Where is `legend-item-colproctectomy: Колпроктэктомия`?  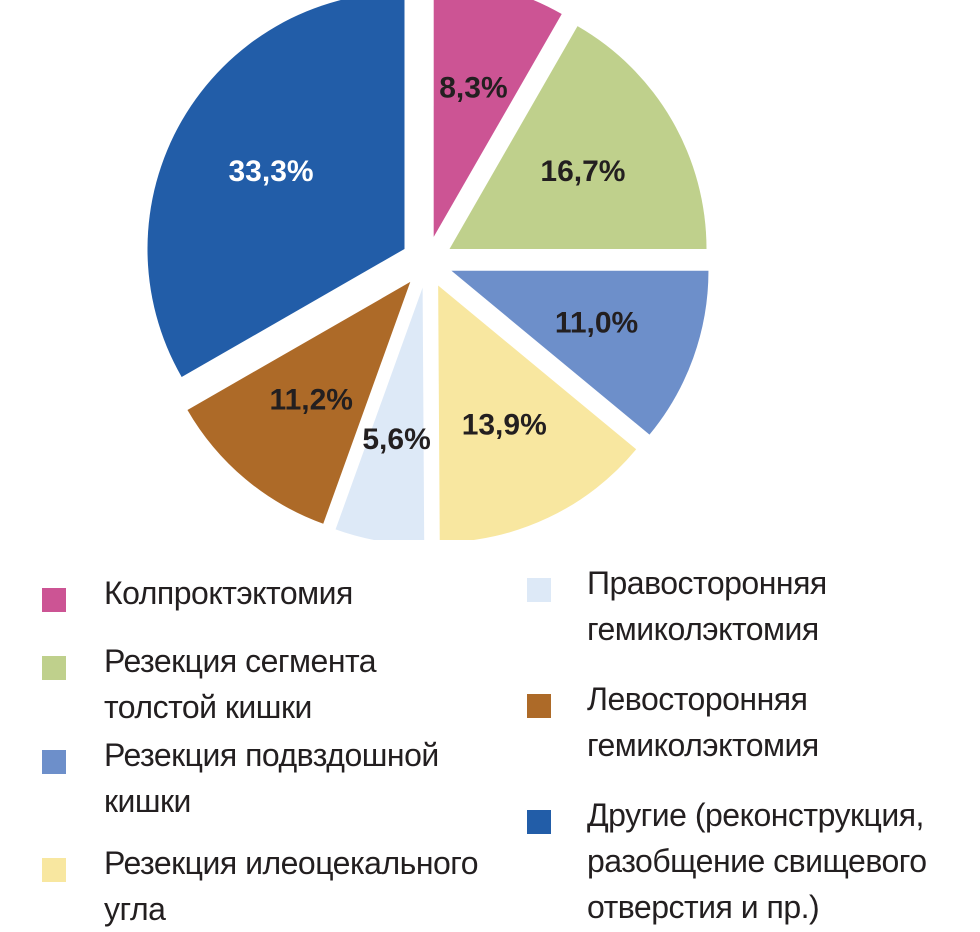 legend-item-colproctectomy: Колпроктэктомия is located at coordinates (197, 593).